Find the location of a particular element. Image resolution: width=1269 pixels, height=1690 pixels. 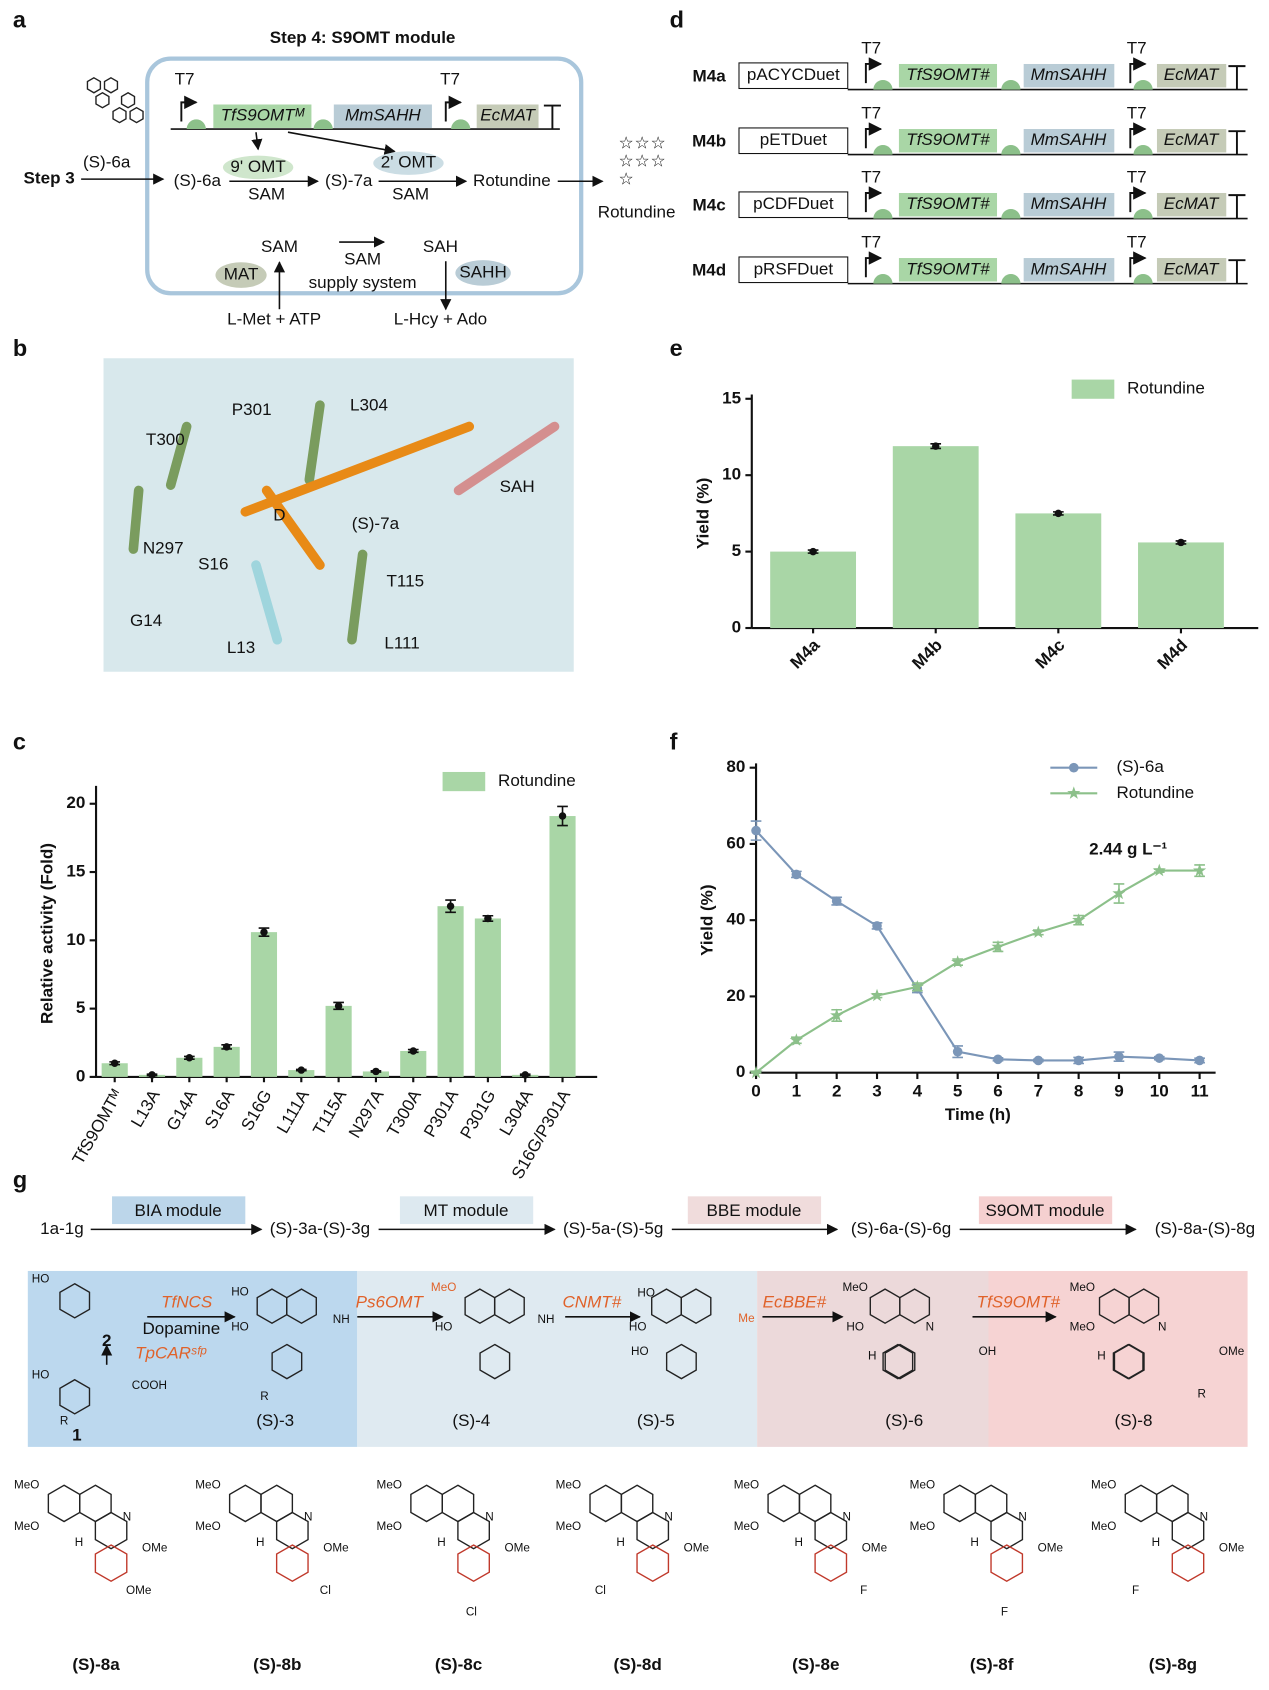

residue-label: L304 is located at coordinates (369, 405).